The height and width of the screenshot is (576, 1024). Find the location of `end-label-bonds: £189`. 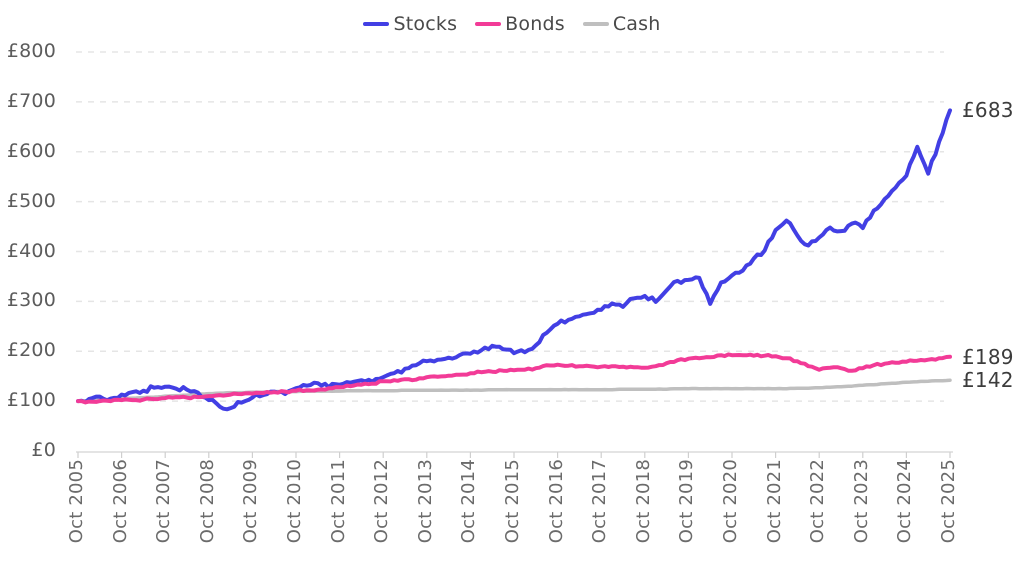

end-label-bonds: £189 is located at coordinates (988, 356).